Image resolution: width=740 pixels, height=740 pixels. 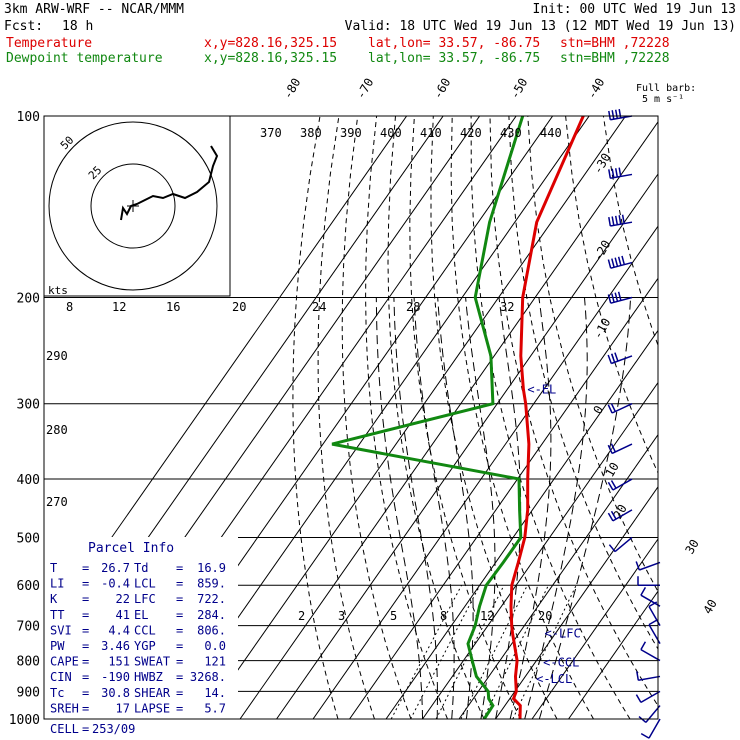 What do you see at coordinates (598, 409) in the screenshot?
I see `isotherm-label: 0` at bounding box center [598, 409].